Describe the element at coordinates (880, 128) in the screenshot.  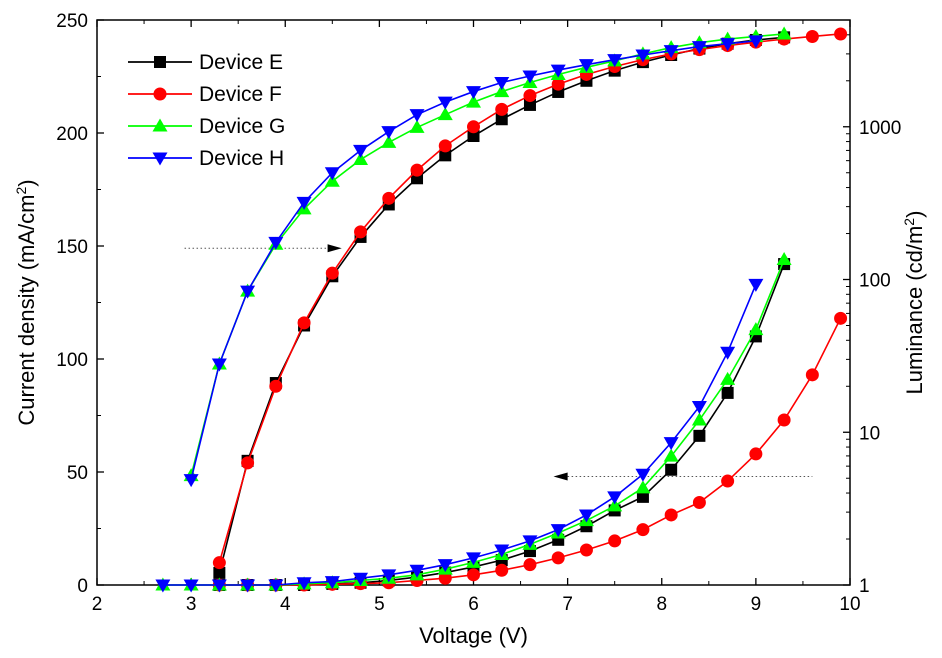
I see `y-right-tick-label: 1000` at that location.